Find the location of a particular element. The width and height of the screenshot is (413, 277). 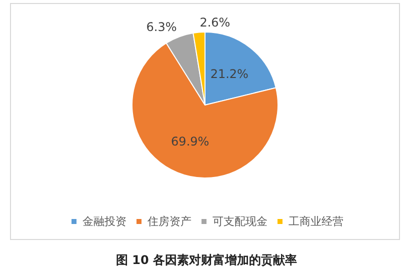

text: 图 10 各因素对财富增加的贡献率 is located at coordinates (207, 260).